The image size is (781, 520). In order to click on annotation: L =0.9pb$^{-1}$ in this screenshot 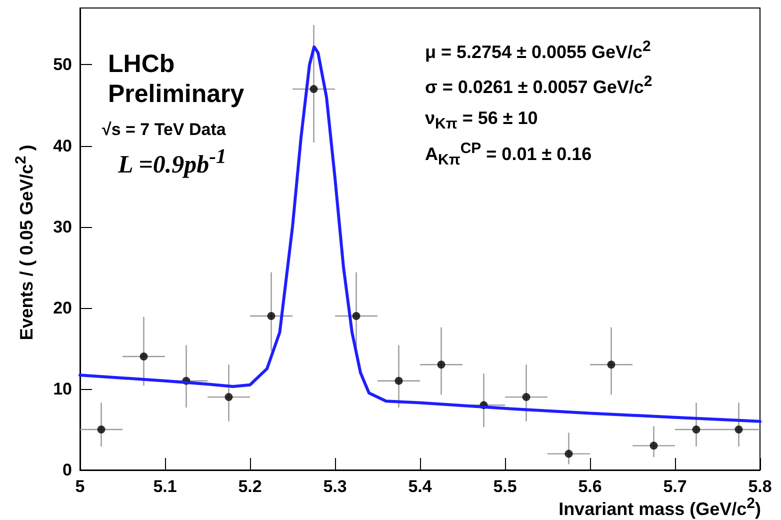, I will do `click(172, 162)`.